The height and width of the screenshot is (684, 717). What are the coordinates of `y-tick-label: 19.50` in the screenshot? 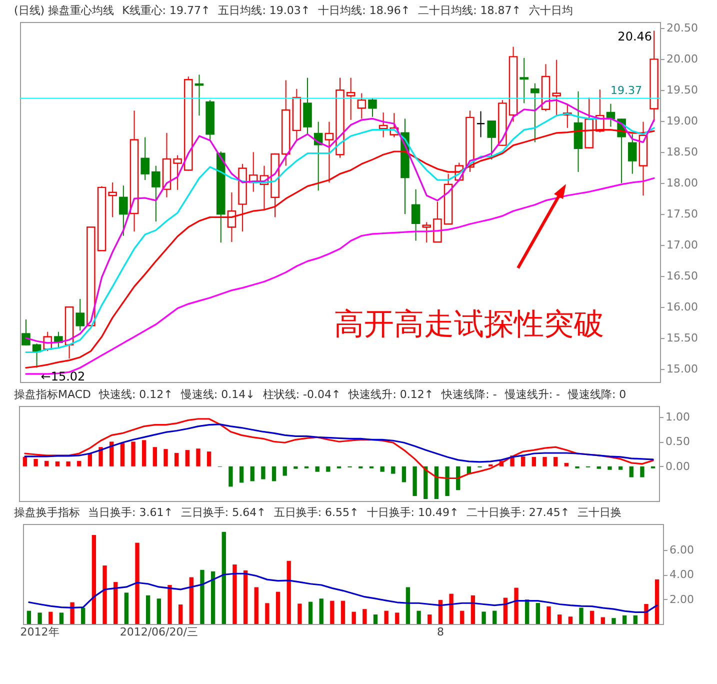 It's located at (682, 90).